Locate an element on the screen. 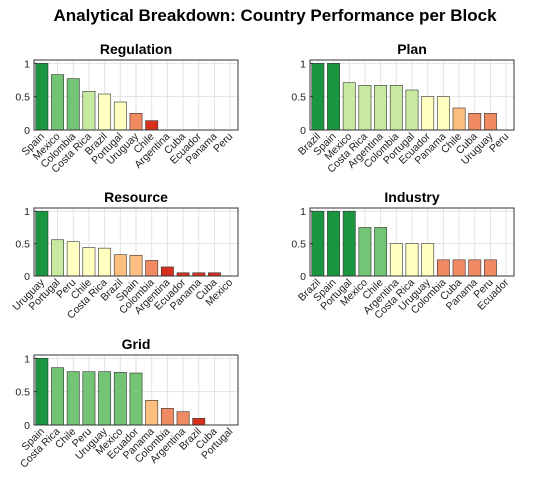 This screenshot has height=477, width=550. panel-title: Plan is located at coordinates (412, 49).